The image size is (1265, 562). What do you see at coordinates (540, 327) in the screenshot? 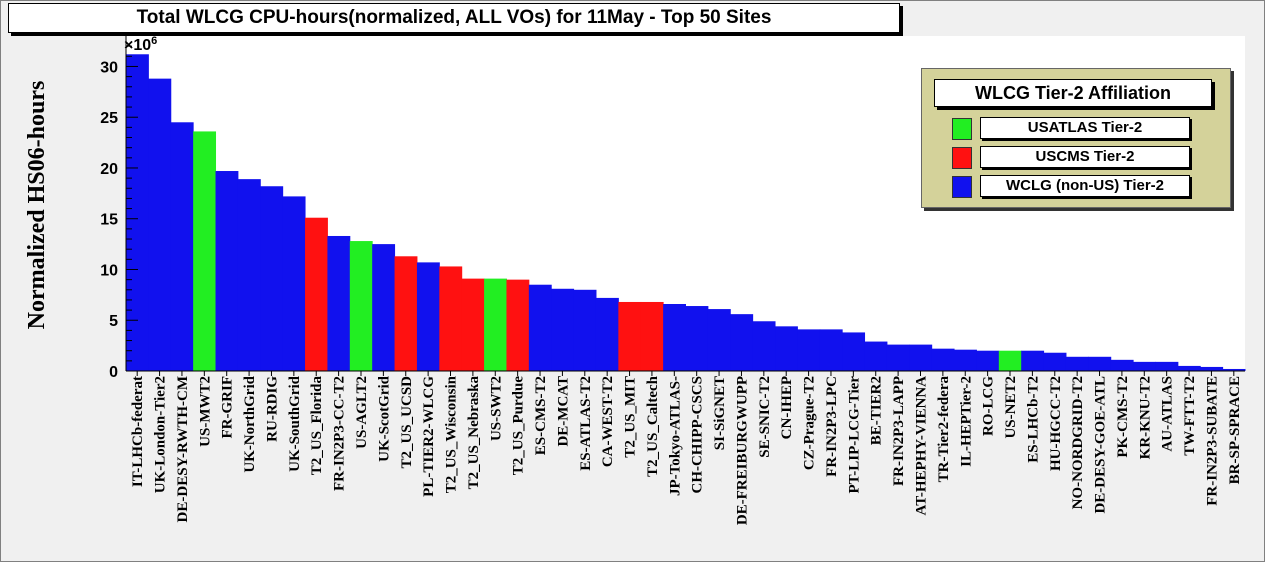
I see `bar-es-cms-t2` at bounding box center [540, 327].